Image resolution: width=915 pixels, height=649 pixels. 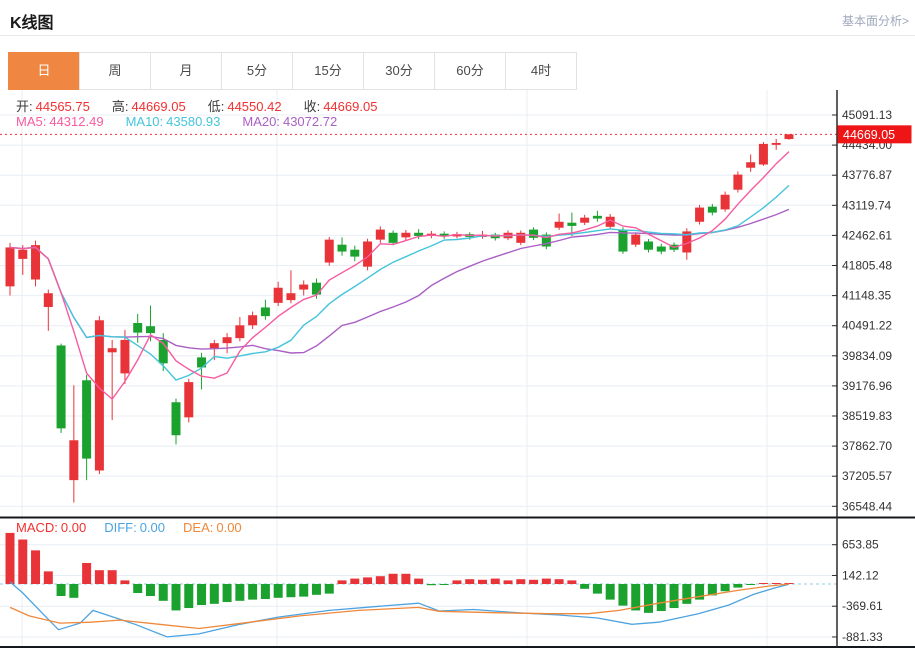 What do you see at coordinates (862, 606) in the screenshot?
I see `svg-text: -369.61` at bounding box center [862, 606].